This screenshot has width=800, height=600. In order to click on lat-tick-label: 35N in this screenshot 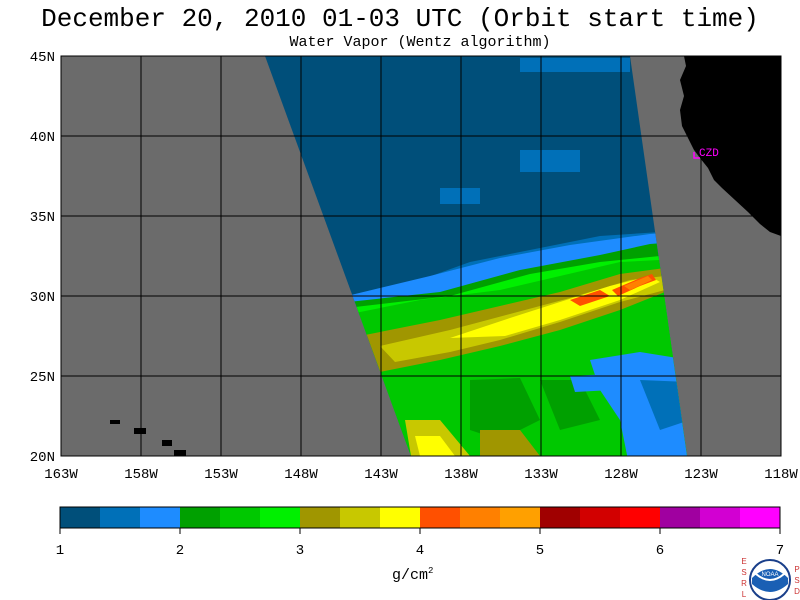, I will do `click(42, 218)`.